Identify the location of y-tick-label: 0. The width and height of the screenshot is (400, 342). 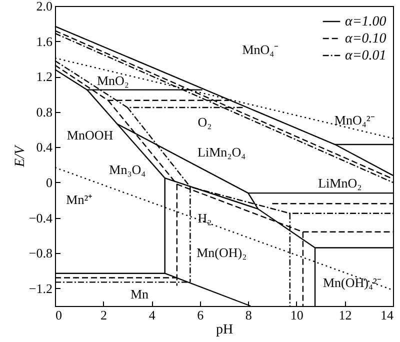
(49, 182).